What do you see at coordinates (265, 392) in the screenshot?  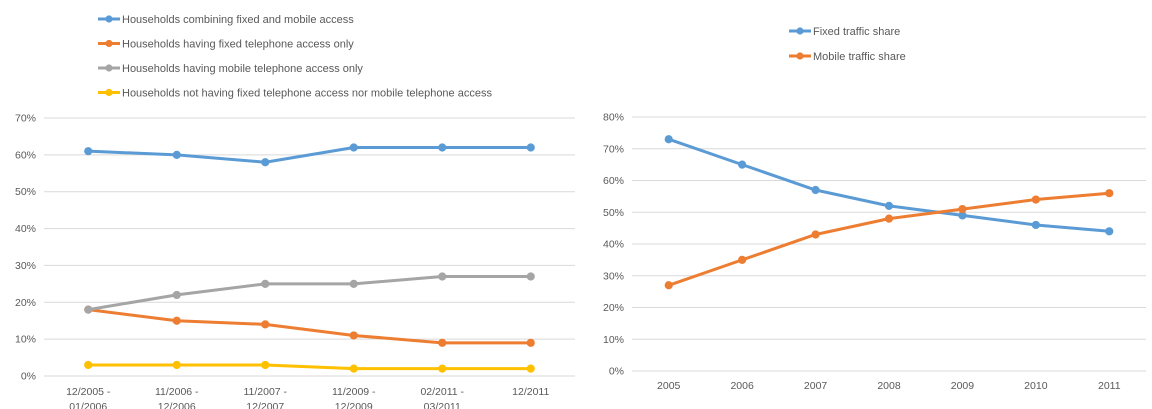 I see `x-tick-label: 11/2007 -` at bounding box center [265, 392].